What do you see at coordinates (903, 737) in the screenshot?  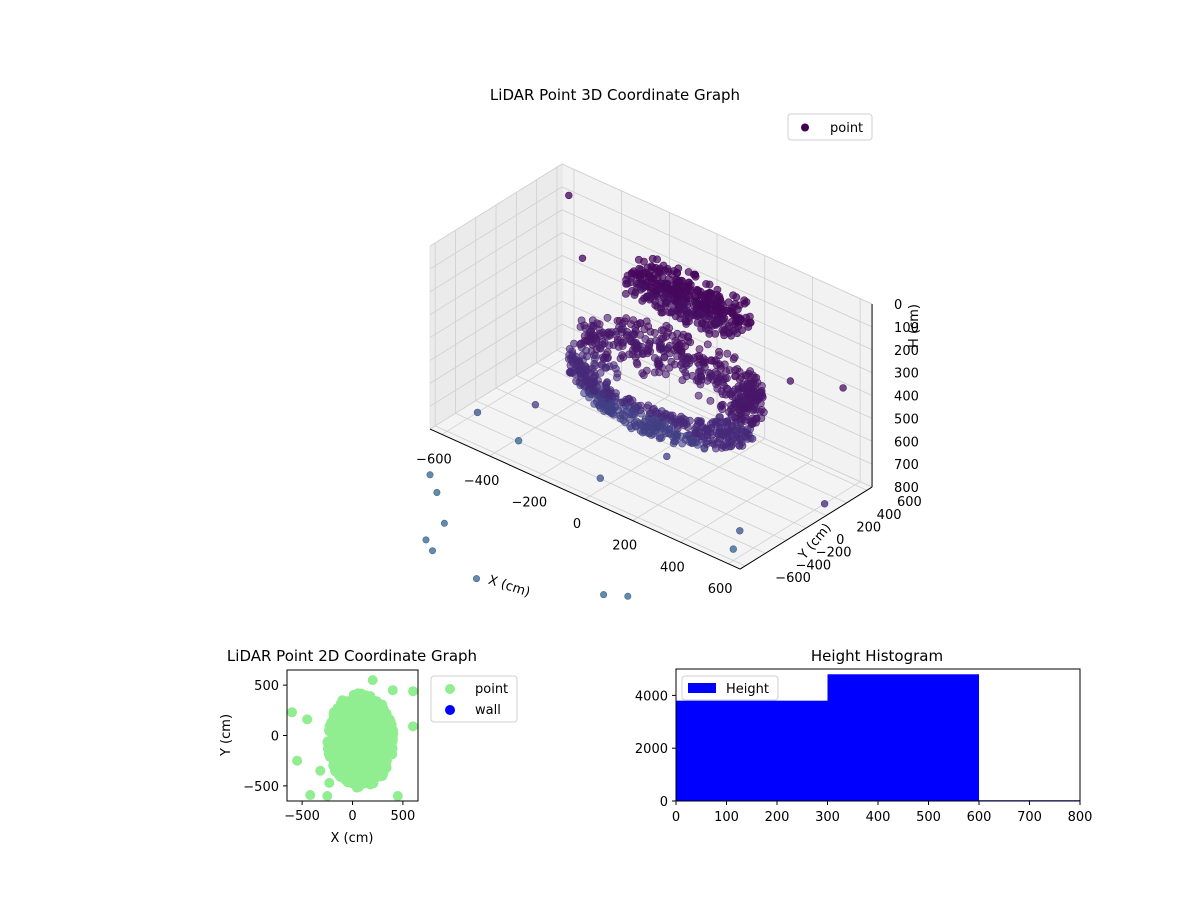 I see `histogram-bar` at bounding box center [903, 737].